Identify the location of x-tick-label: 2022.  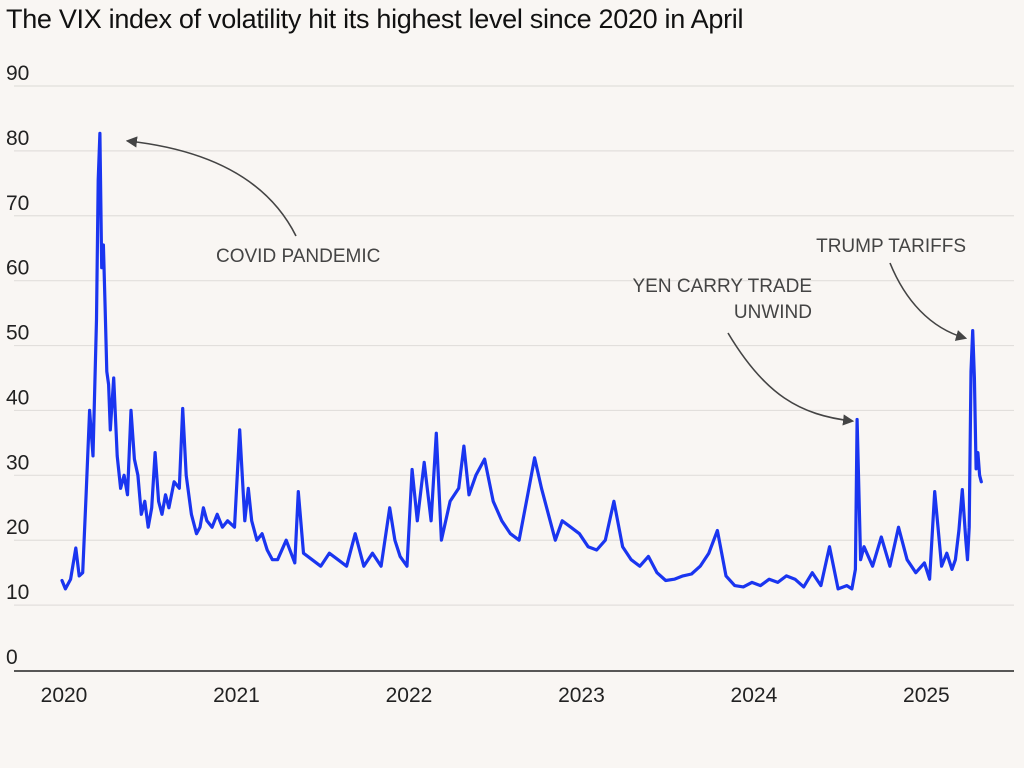
(409, 695).